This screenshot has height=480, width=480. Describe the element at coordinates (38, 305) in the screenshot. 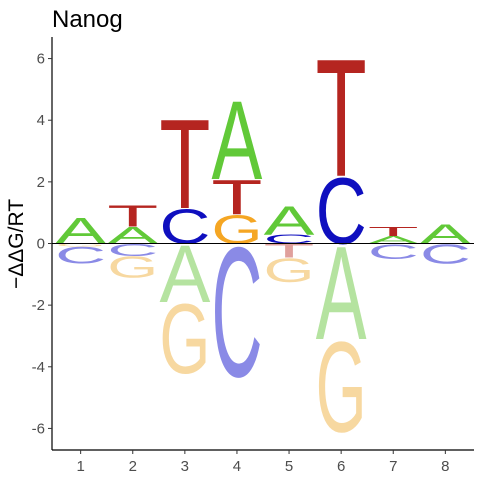

I see `y-tick-label: -2` at that location.